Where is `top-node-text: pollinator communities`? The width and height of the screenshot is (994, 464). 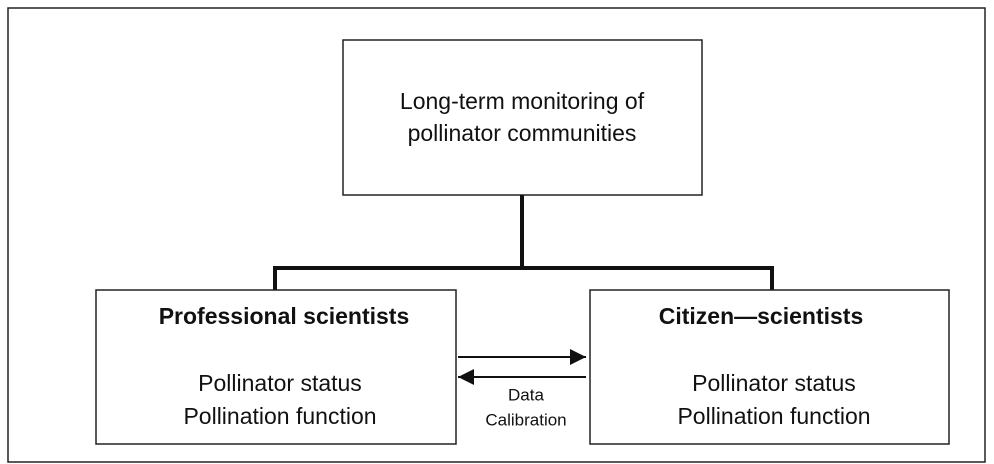
top-node-text: pollinator communities is located at coordinates (522, 133).